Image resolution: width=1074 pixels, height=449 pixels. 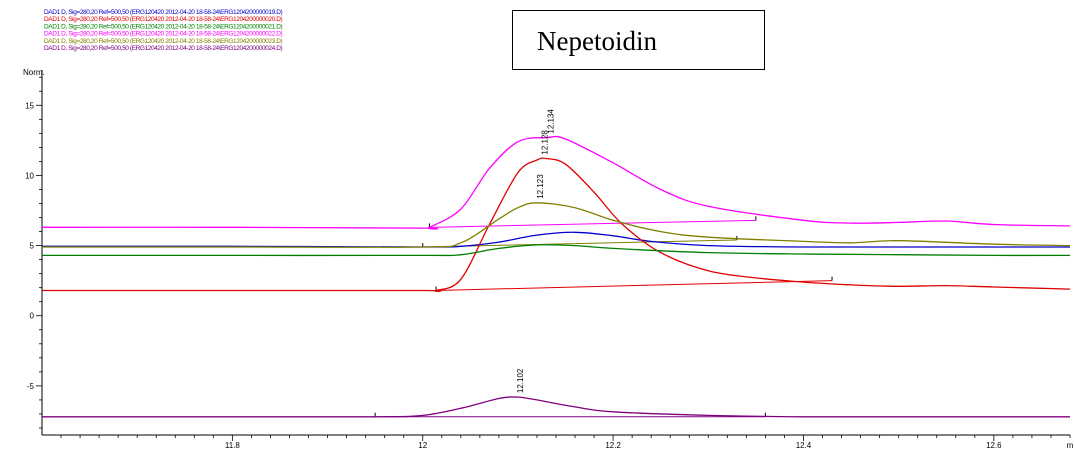 I want to click on chart-title: Nepetoidin, so click(x=597, y=41).